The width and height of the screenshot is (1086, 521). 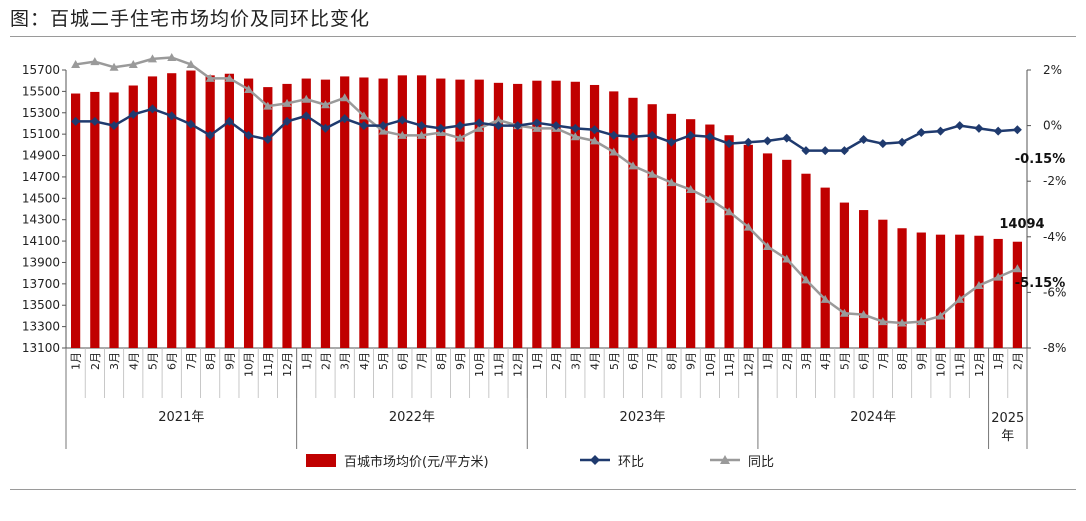 What do you see at coordinates (761, 462) in the screenshot?
I see `legend-label-yoy: 同比` at bounding box center [761, 462].